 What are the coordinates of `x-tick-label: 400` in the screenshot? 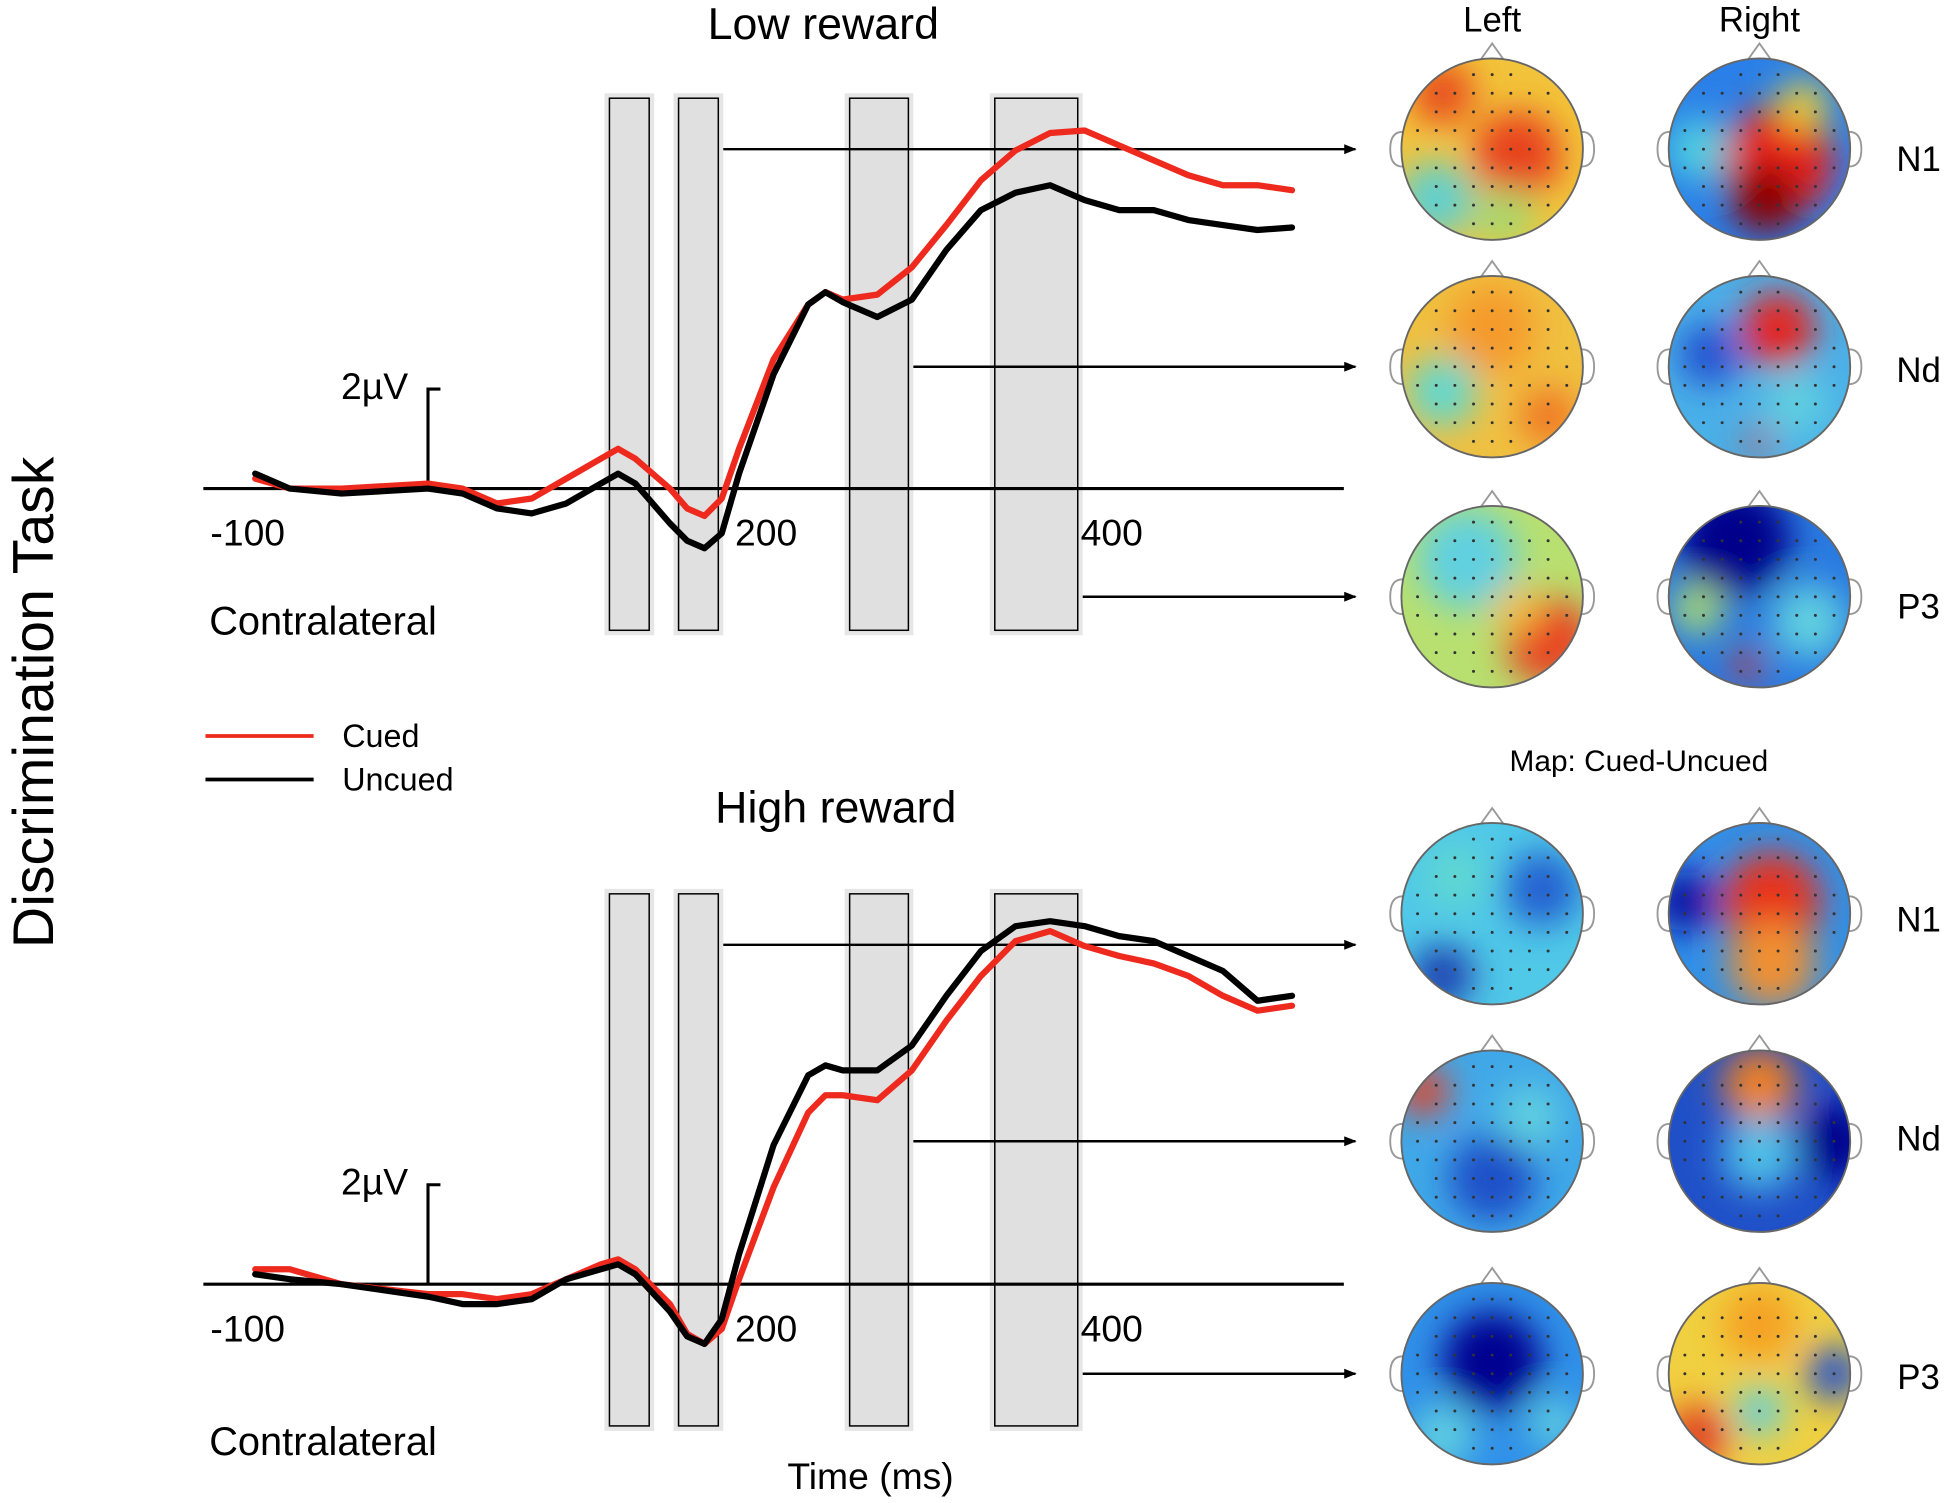 It's located at (1112, 1328).